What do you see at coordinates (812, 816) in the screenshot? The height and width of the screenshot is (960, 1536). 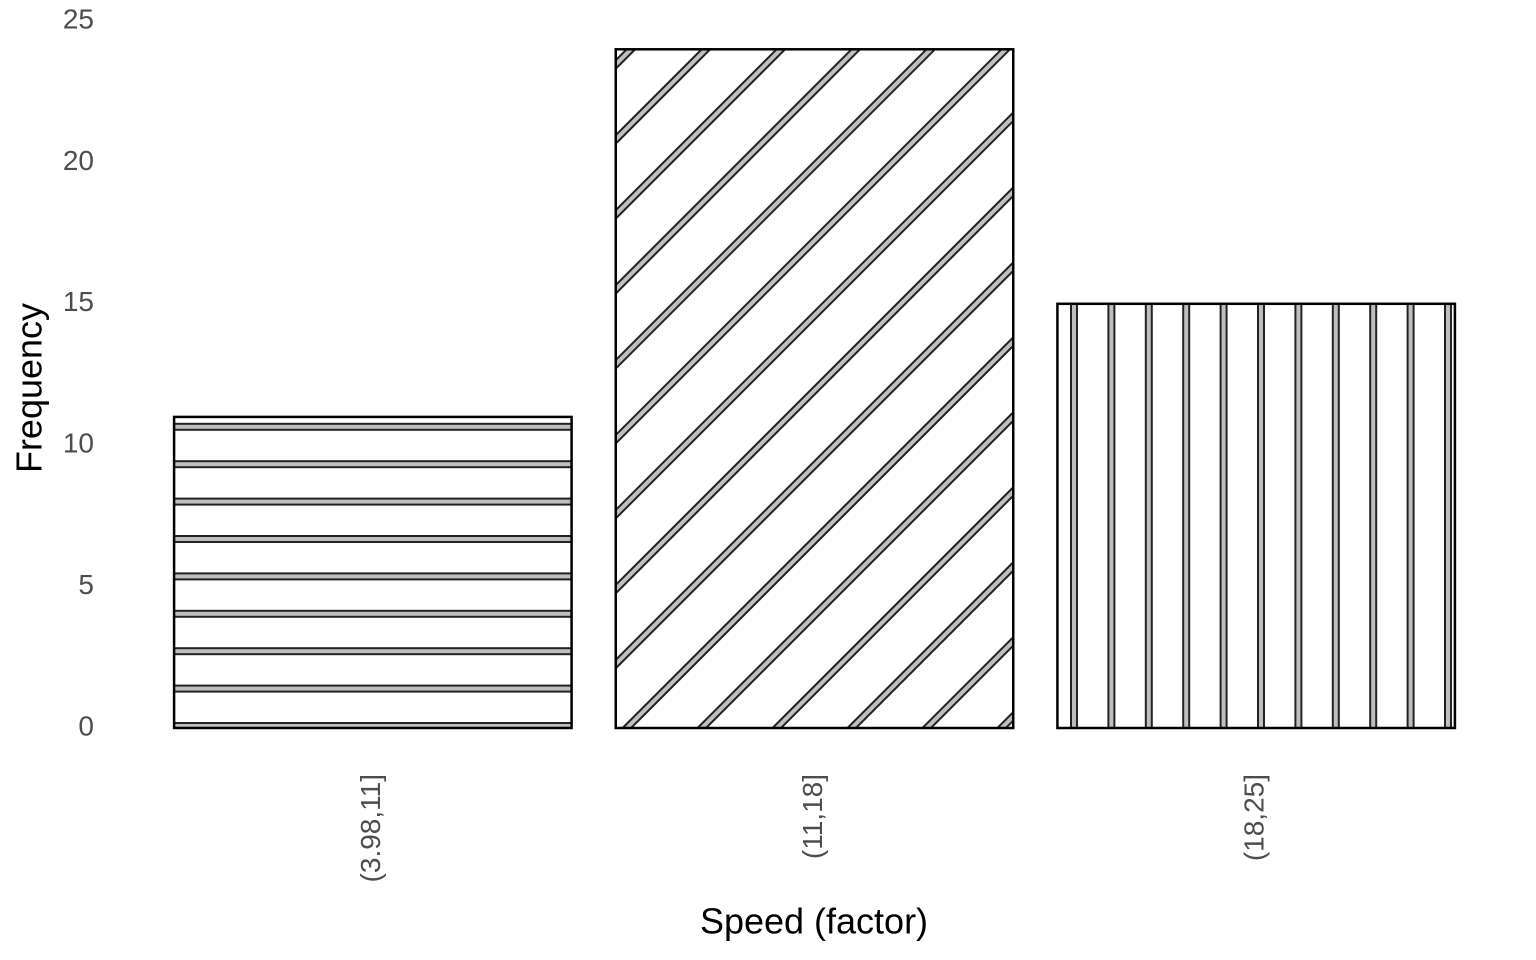 I see `x-tick-label: (11,18]` at bounding box center [812, 816].